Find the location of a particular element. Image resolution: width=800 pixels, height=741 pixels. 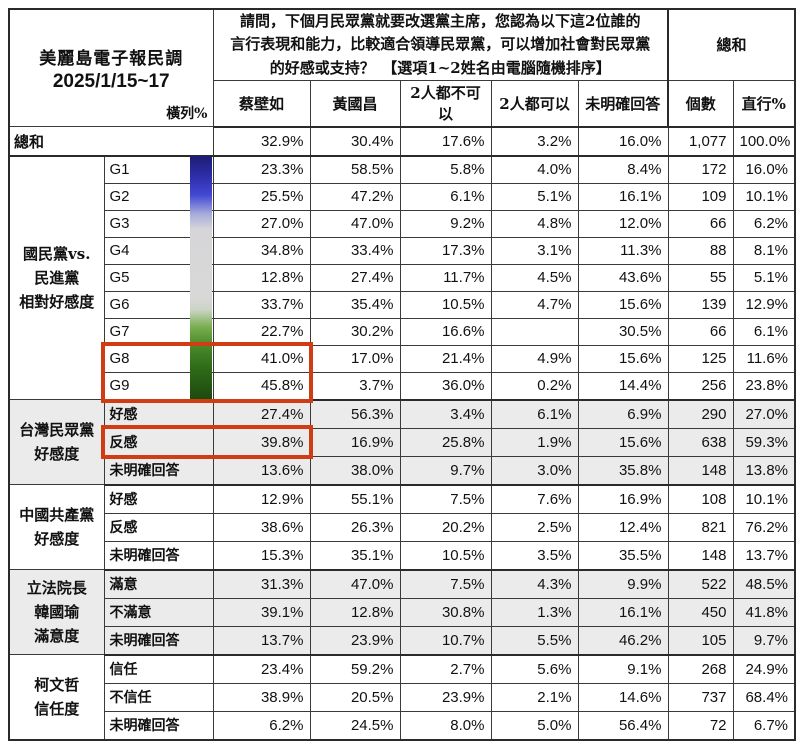

data-cell: 17.3% is located at coordinates (445, 250).